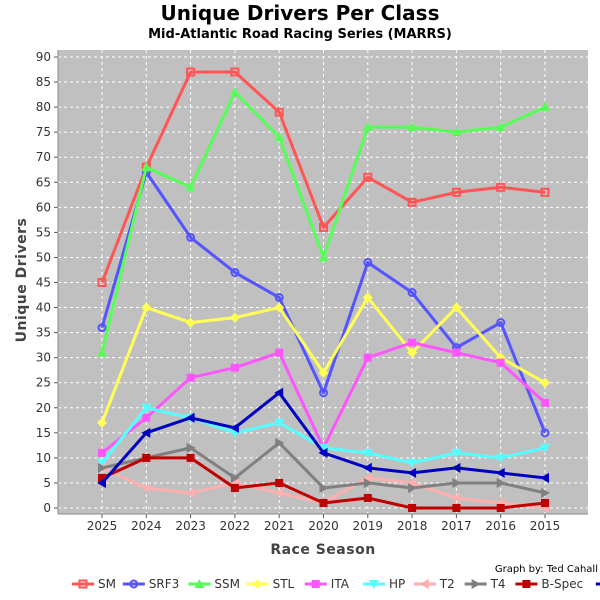 This screenshot has width=600, height=600. What do you see at coordinates (300, 13) in the screenshot?
I see `chart-title: Unique Drivers Per Class` at bounding box center [300, 13].